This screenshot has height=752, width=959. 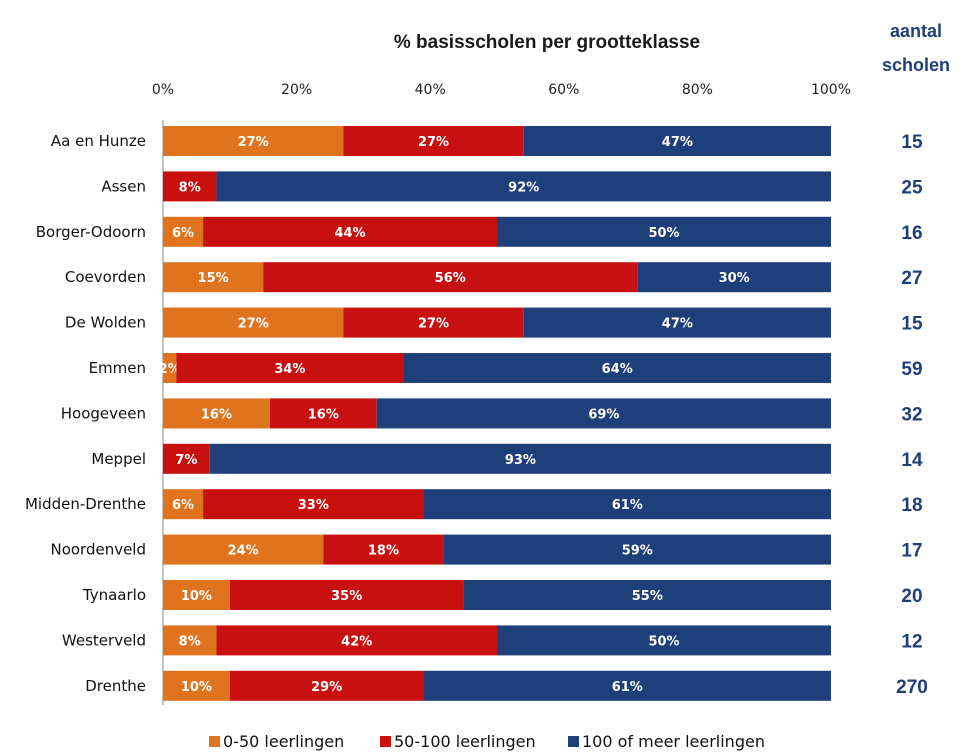 What do you see at coordinates (912, 460) in the screenshot?
I see `school-count: 14` at bounding box center [912, 460].